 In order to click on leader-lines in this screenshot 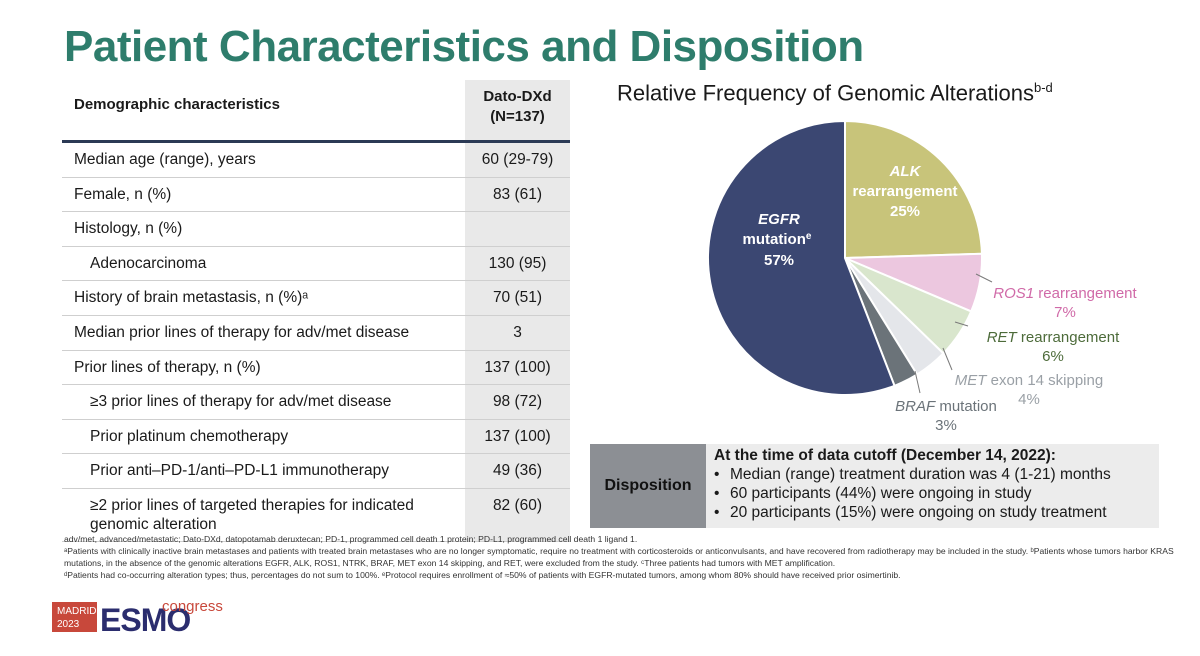, I will do `click(953, 333)`.